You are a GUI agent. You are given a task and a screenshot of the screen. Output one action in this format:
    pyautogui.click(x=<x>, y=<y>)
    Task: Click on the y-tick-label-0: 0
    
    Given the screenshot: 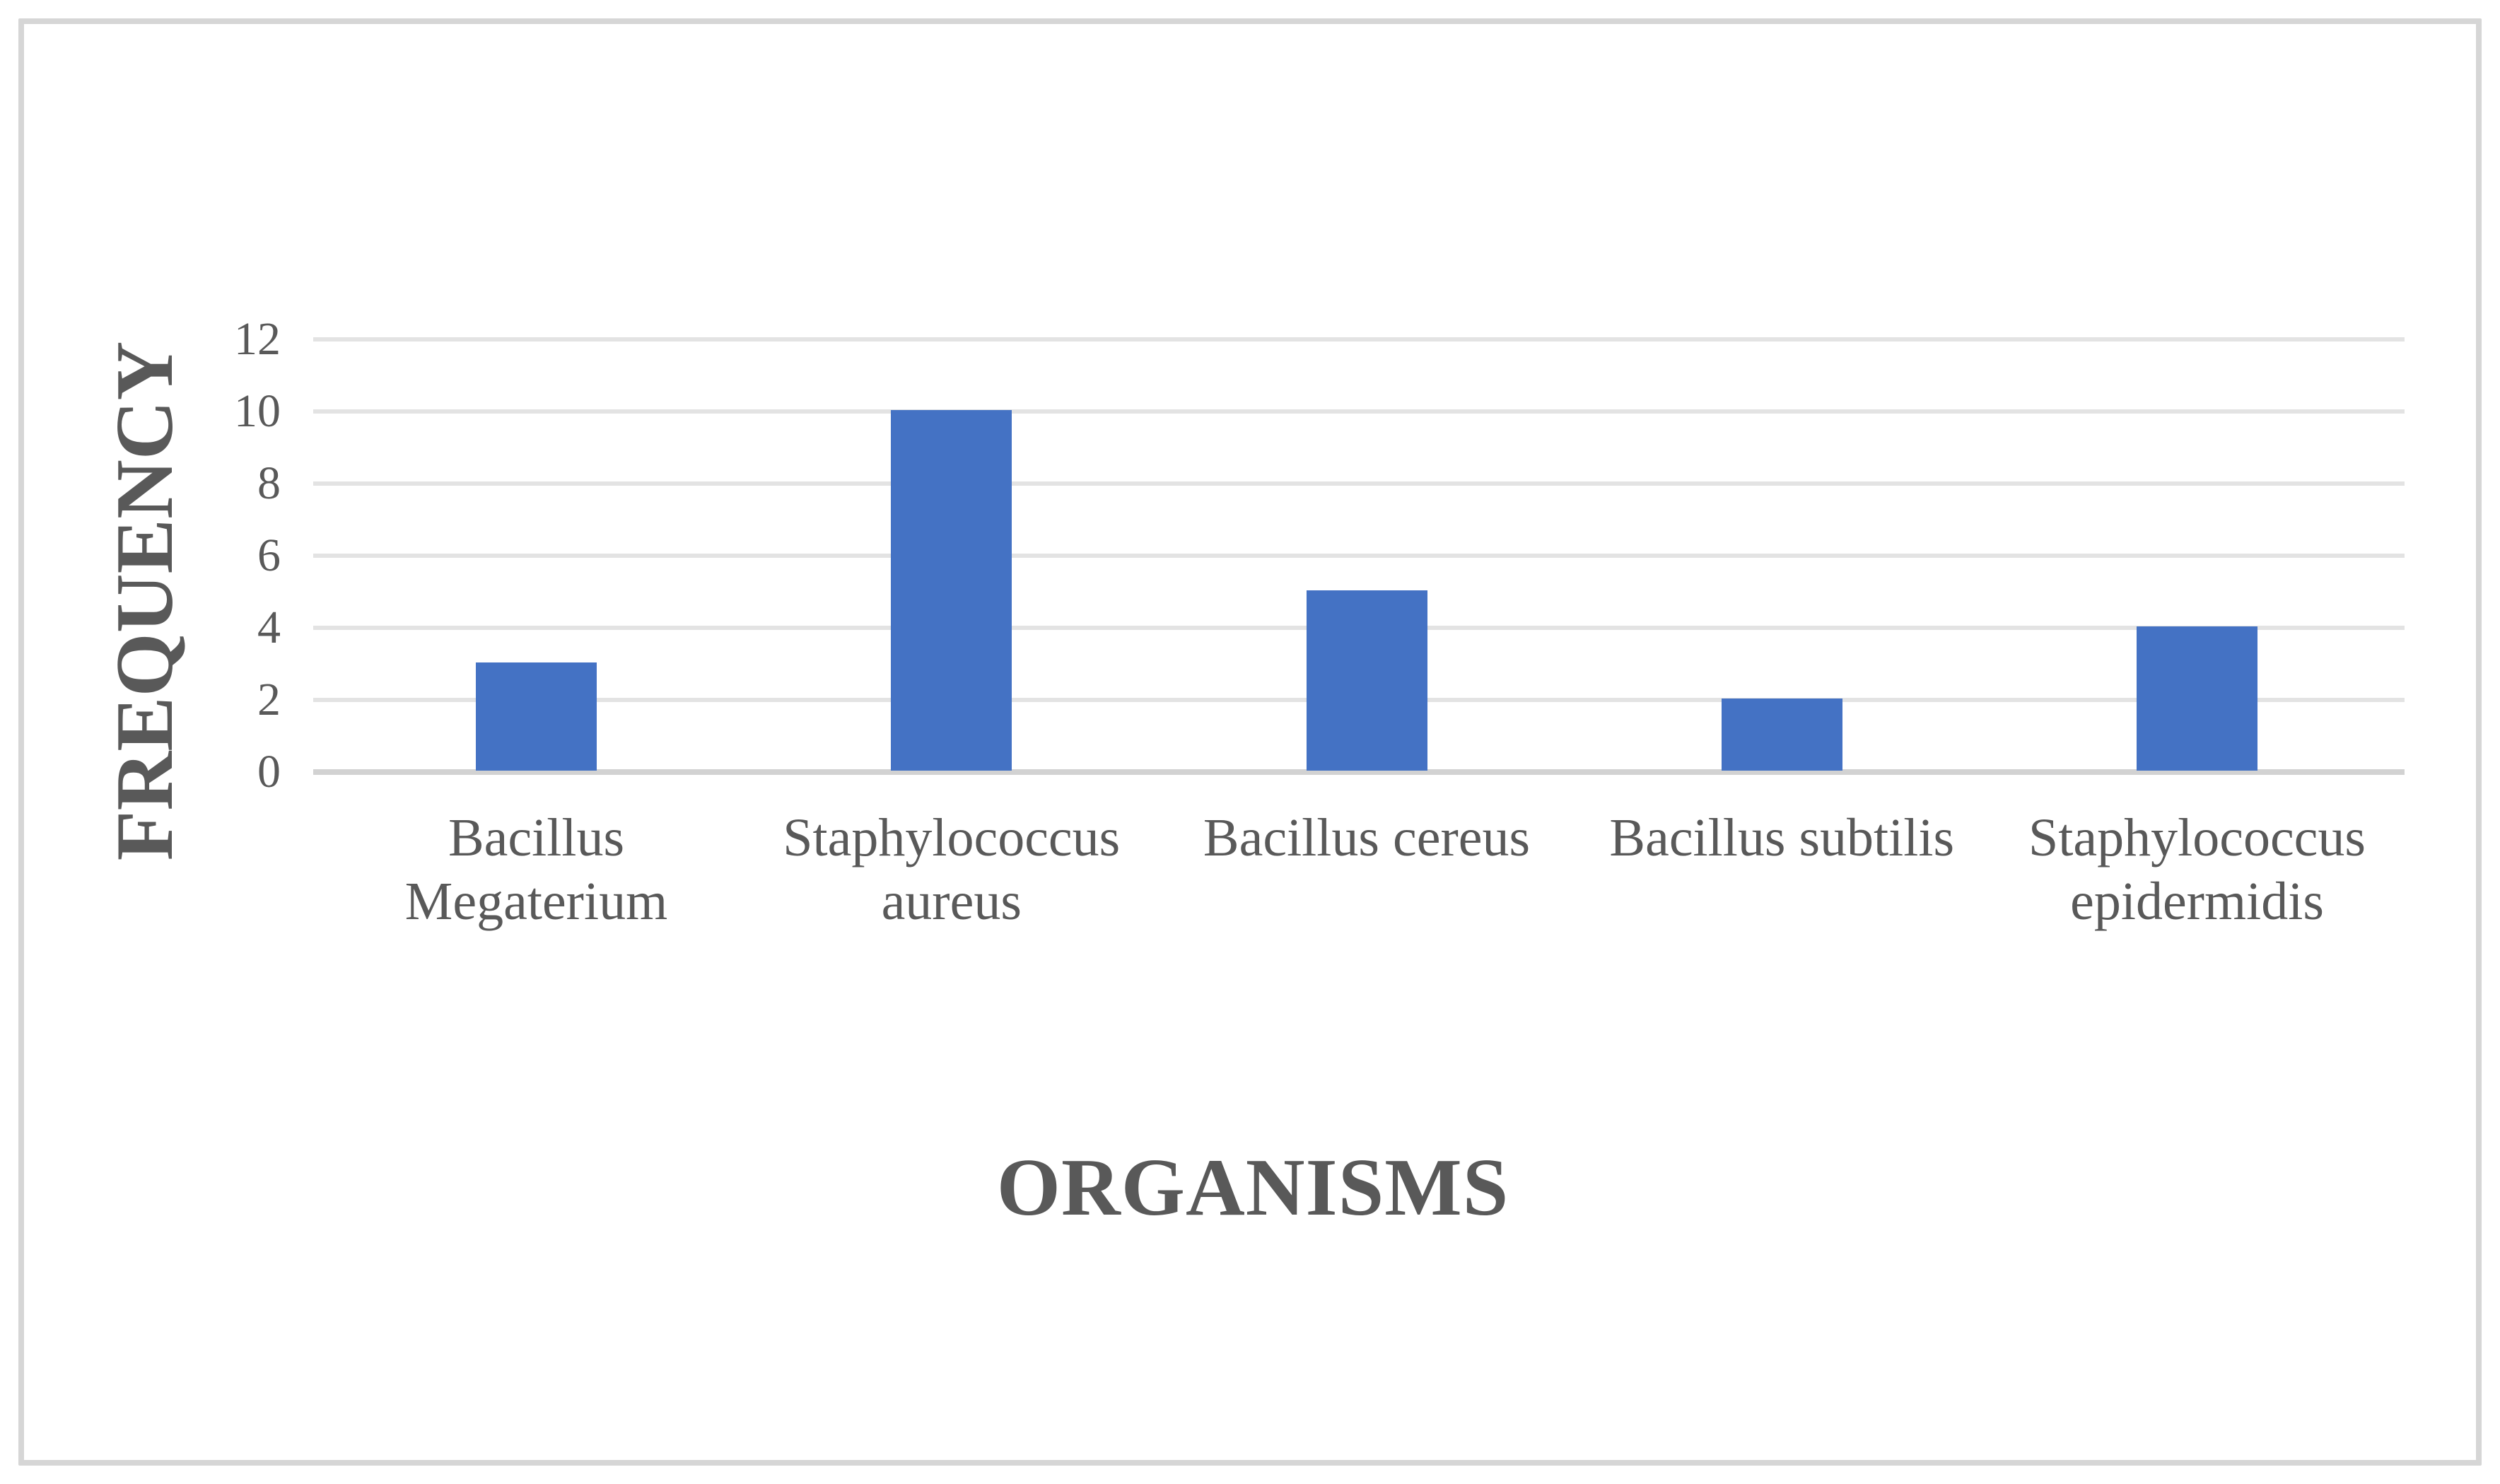 What is the action you would take?
    pyautogui.click(x=269, y=772)
    